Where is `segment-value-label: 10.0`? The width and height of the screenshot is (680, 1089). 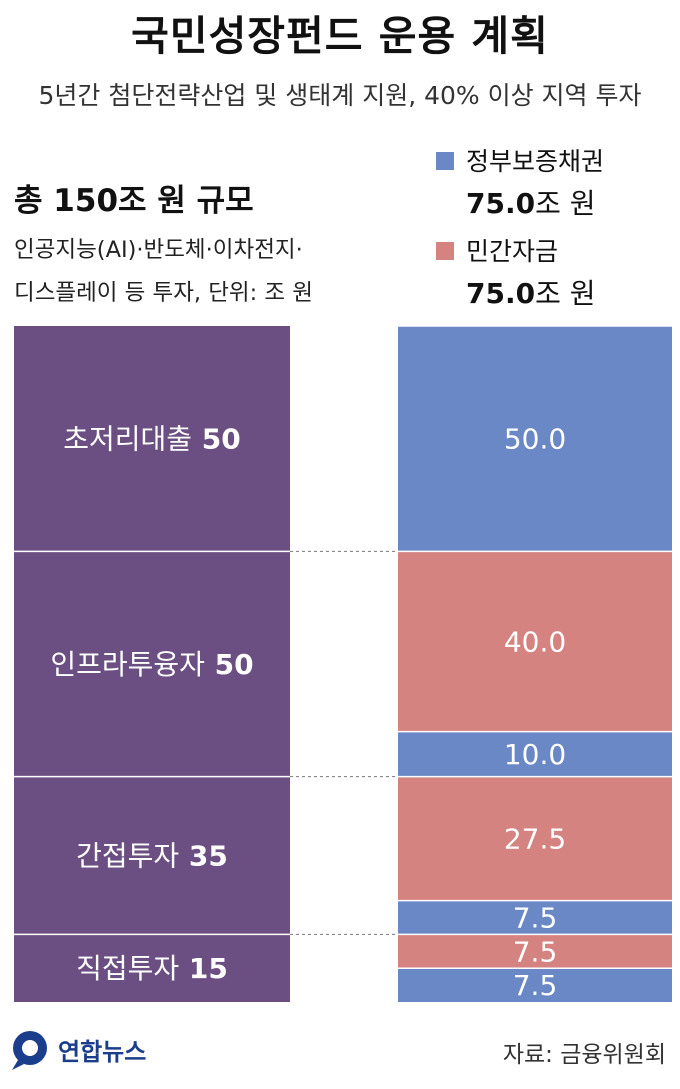 segment-value-label: 10.0 is located at coordinates (535, 754).